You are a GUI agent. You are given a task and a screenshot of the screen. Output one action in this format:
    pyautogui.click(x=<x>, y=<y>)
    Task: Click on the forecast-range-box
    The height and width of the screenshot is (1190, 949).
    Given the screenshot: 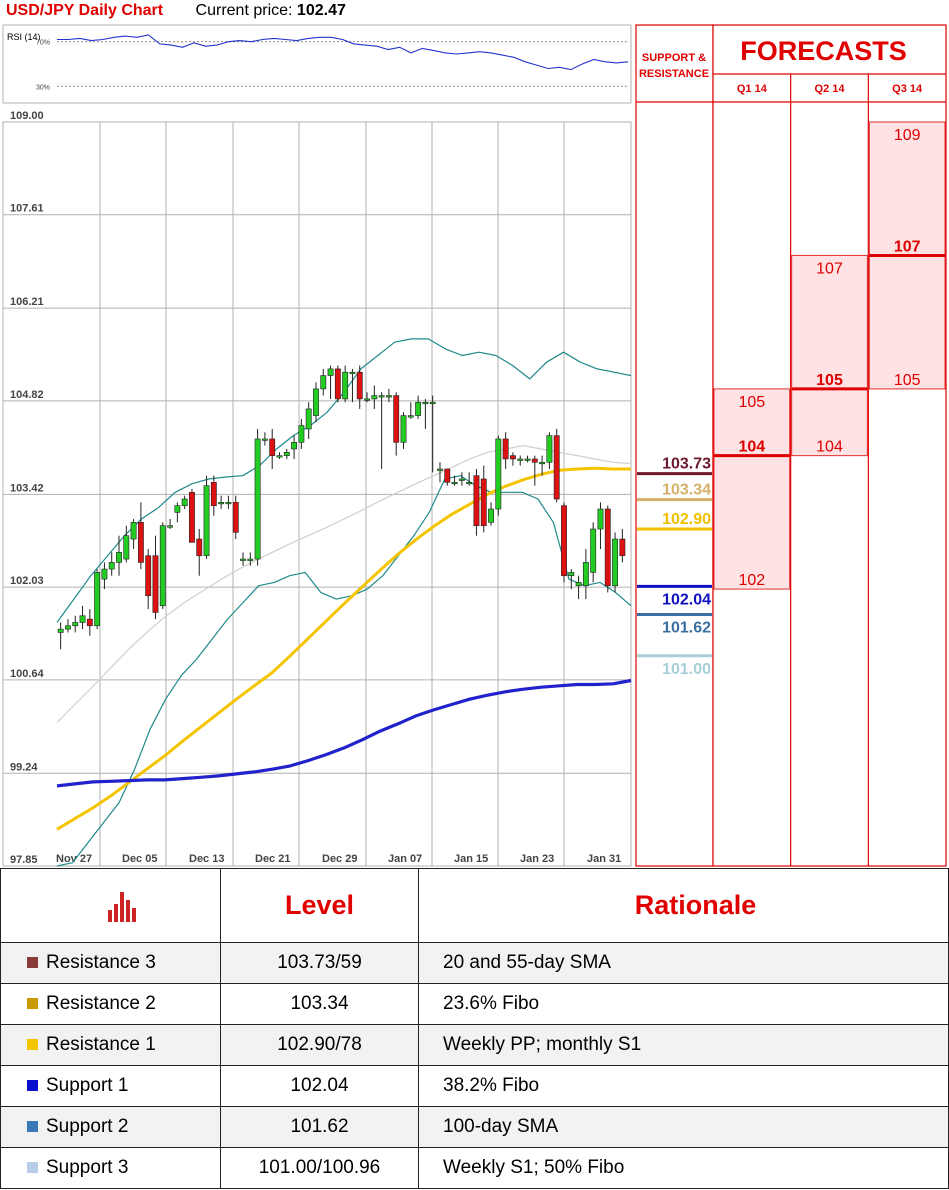 What is the action you would take?
    pyautogui.click(x=829, y=355)
    